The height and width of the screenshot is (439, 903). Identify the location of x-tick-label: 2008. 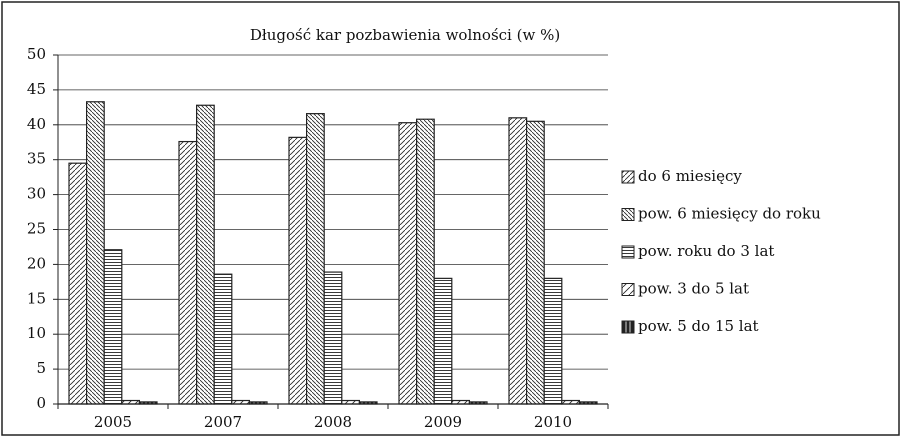
(333, 422).